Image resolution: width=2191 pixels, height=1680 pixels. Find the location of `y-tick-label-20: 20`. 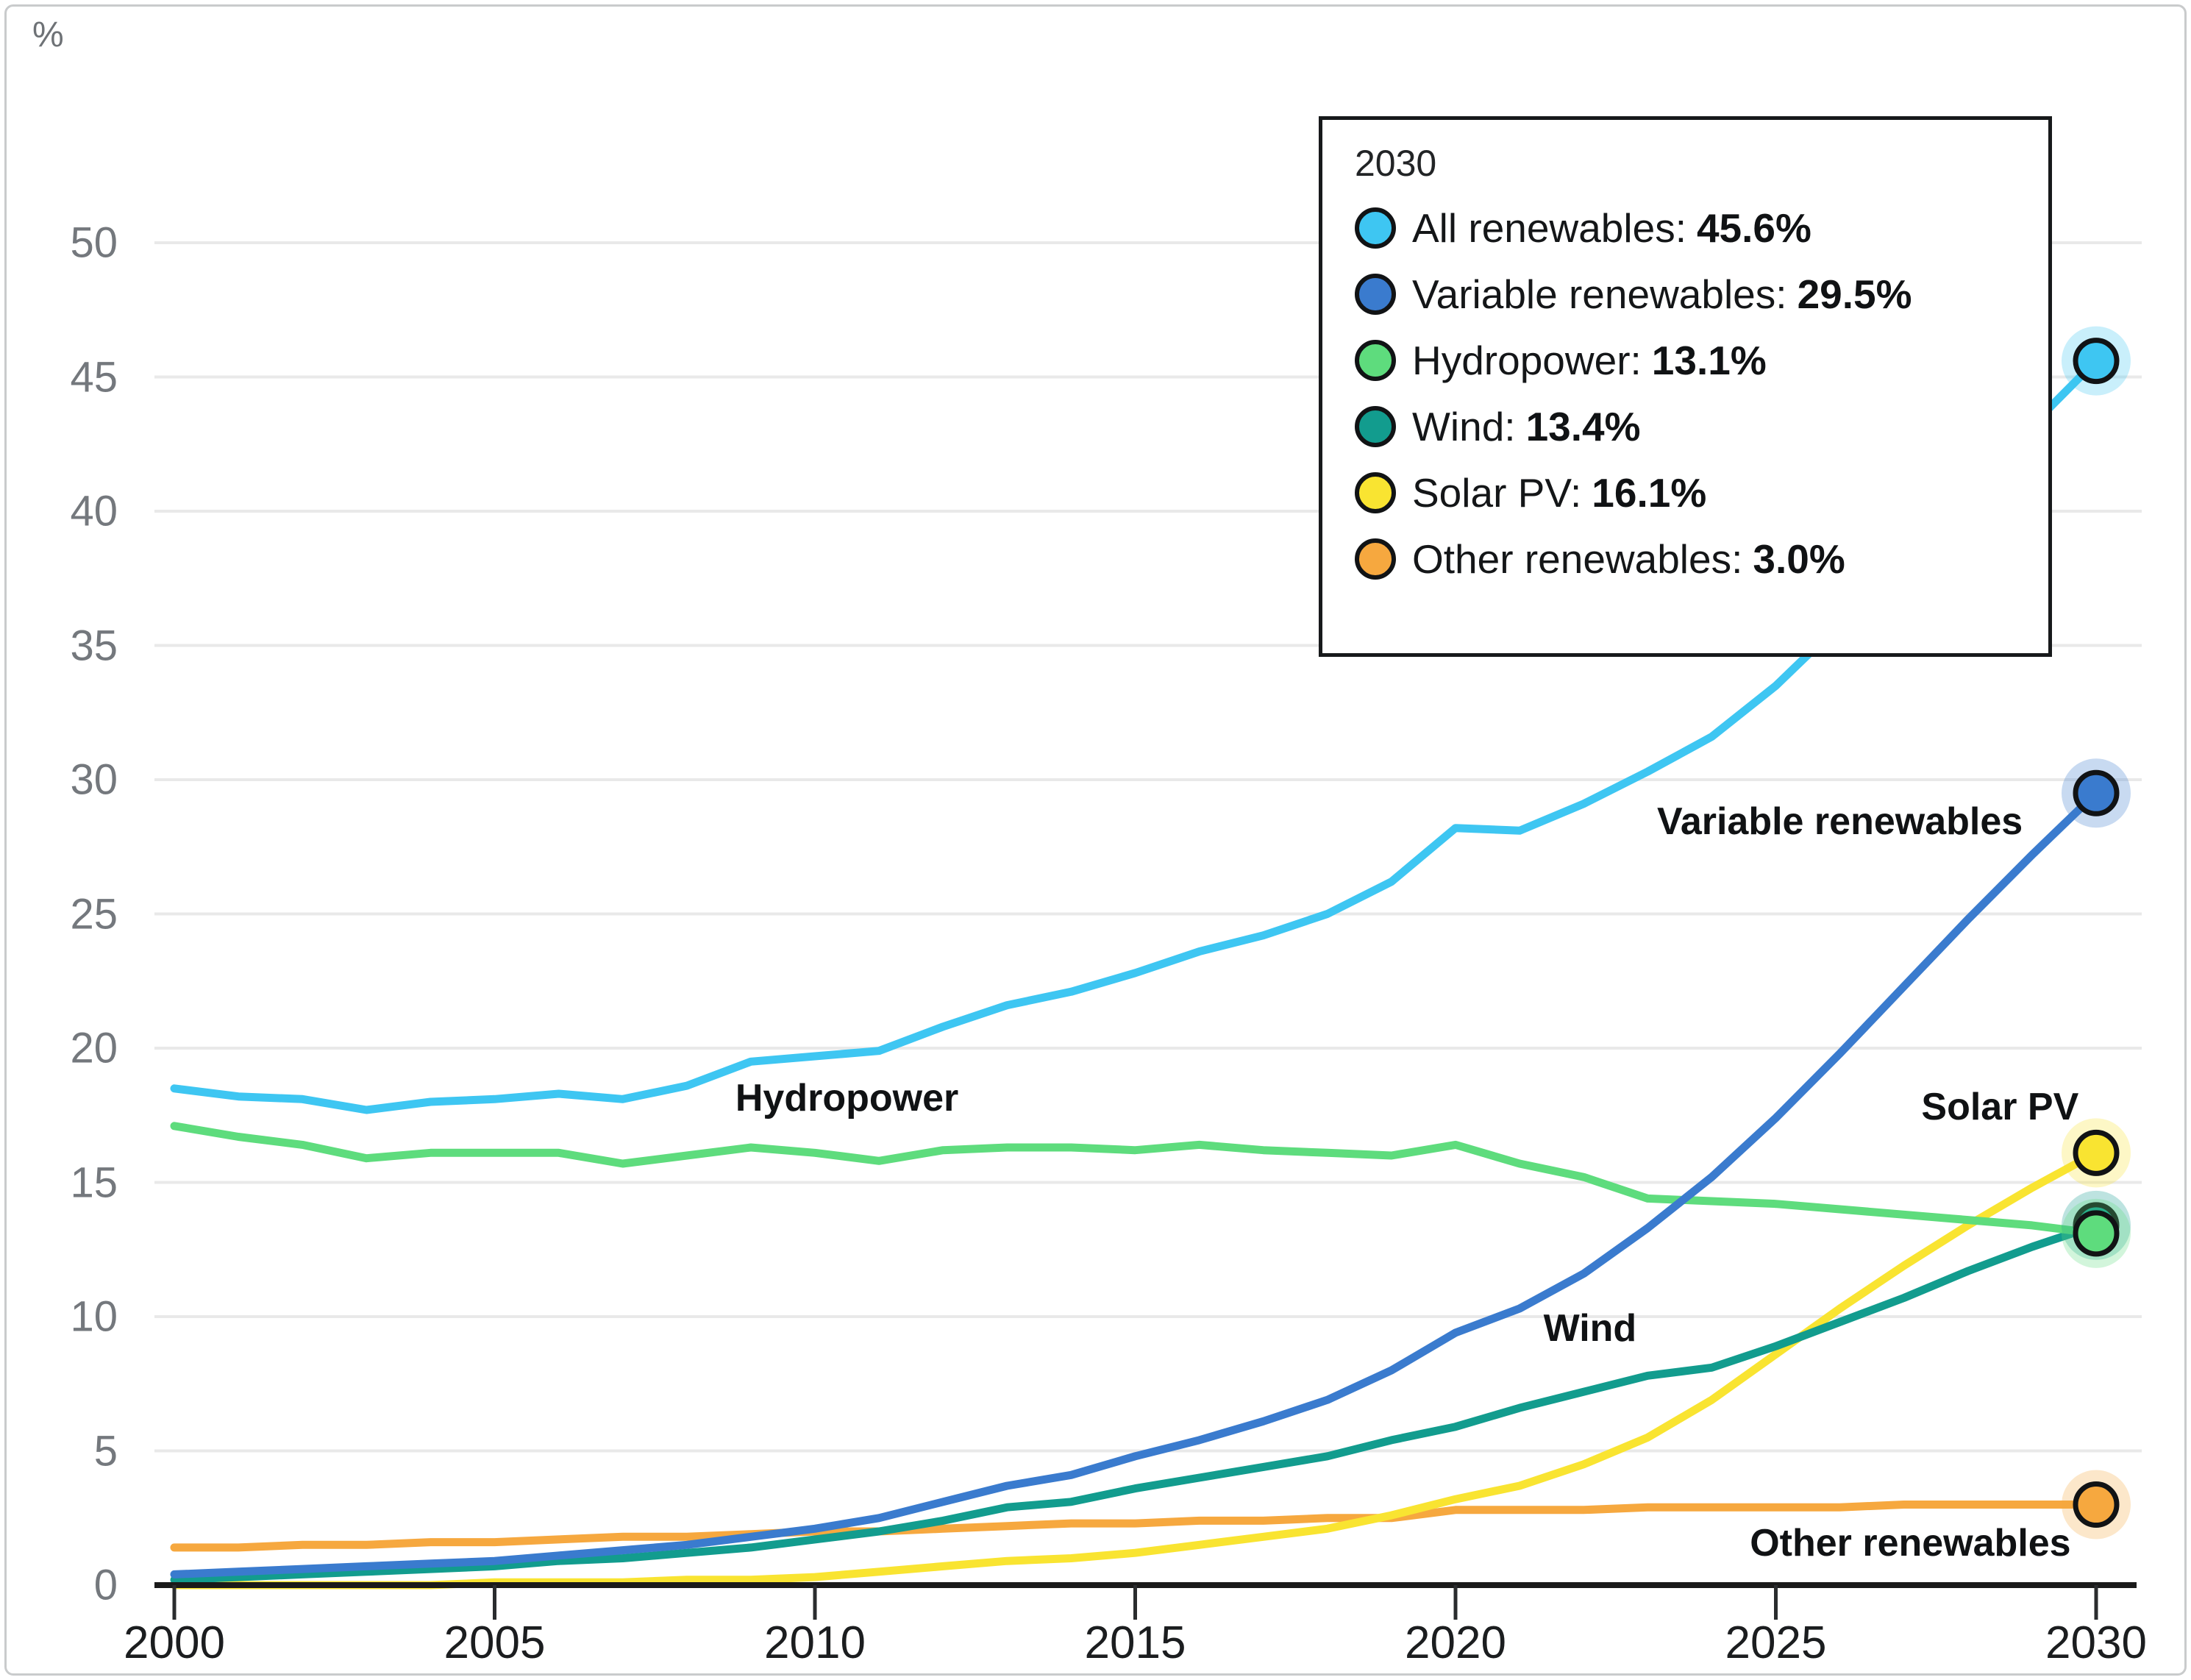

y-tick-label-20: 20 is located at coordinates (94, 1048).